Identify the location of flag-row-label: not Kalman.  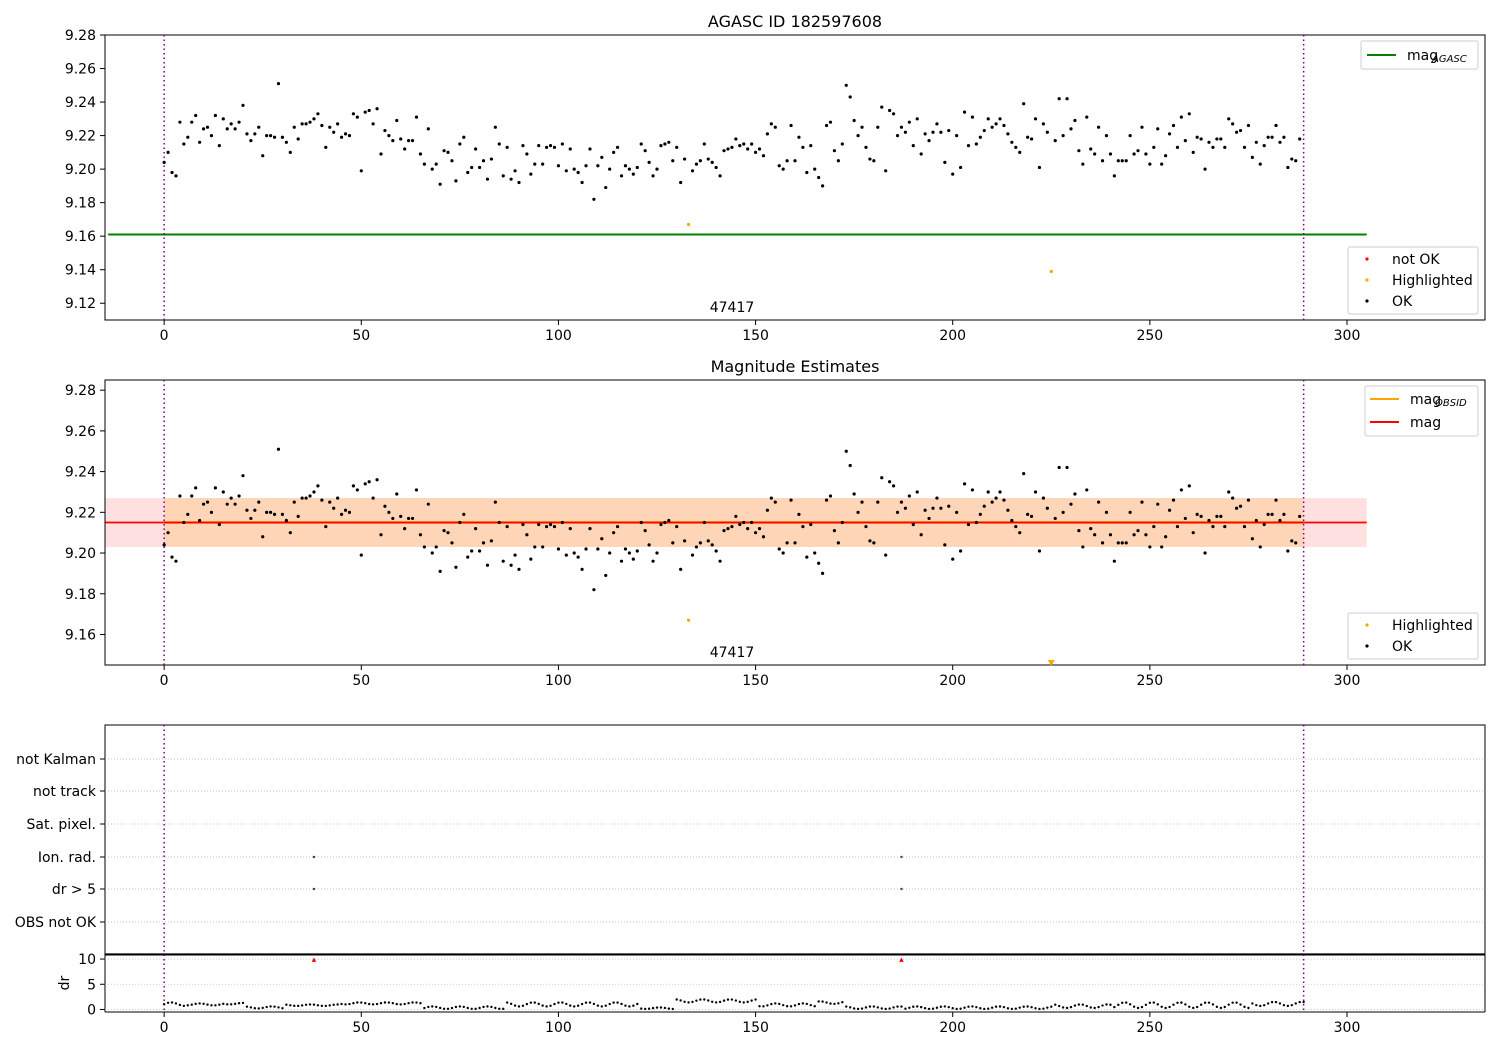
(56, 760).